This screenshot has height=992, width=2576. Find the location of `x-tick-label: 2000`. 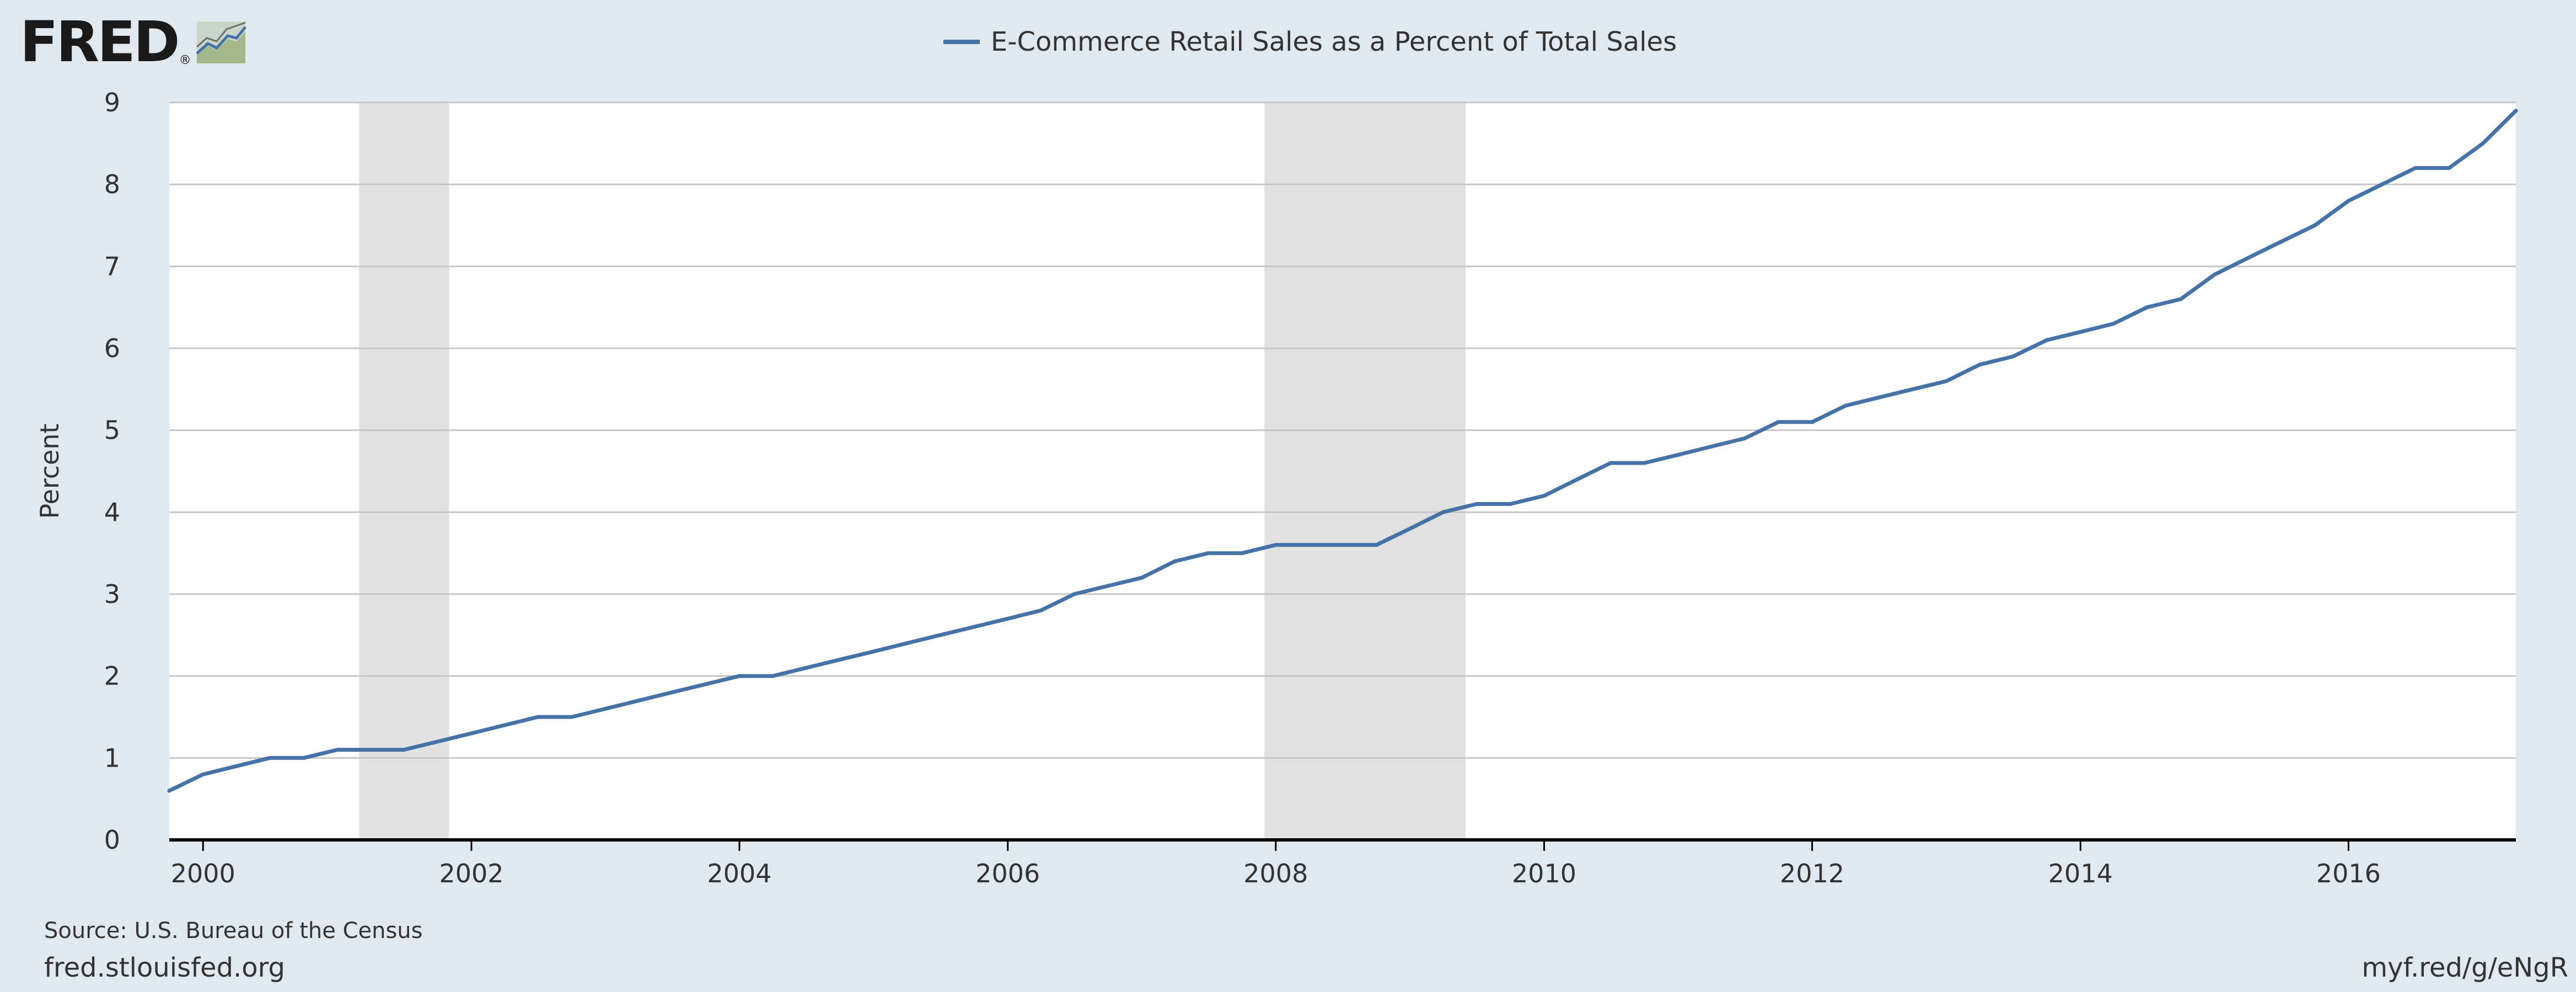

x-tick-label: 2000 is located at coordinates (203, 873).